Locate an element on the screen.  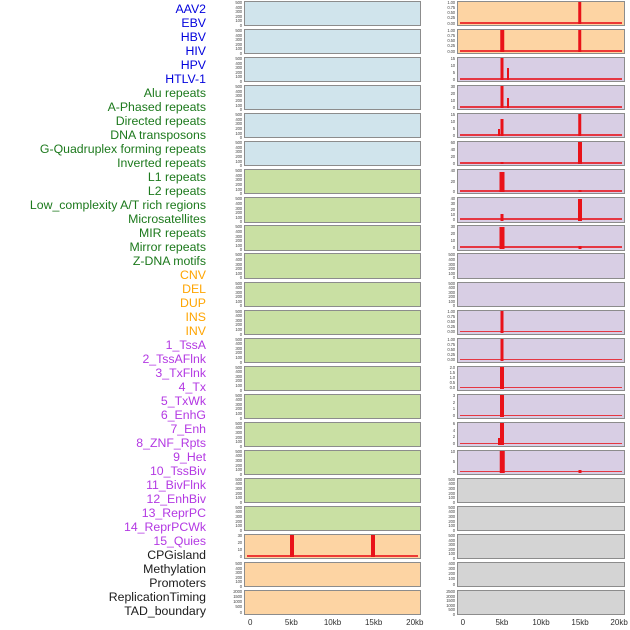
y-axis-ticks-l2-repeats: 500 400 300 200 100 0 is located at coordinates (226, 378).